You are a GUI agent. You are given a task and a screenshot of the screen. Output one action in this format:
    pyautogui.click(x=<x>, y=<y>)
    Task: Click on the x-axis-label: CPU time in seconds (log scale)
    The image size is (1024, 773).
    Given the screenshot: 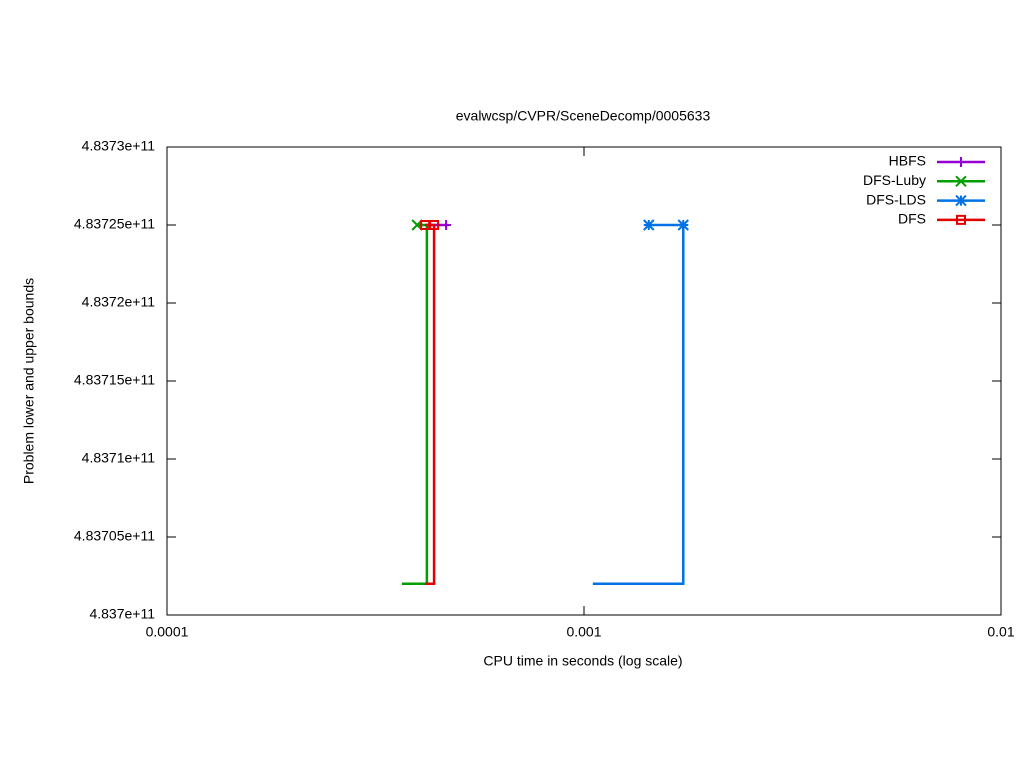 What is the action you would take?
    pyautogui.click(x=582, y=661)
    